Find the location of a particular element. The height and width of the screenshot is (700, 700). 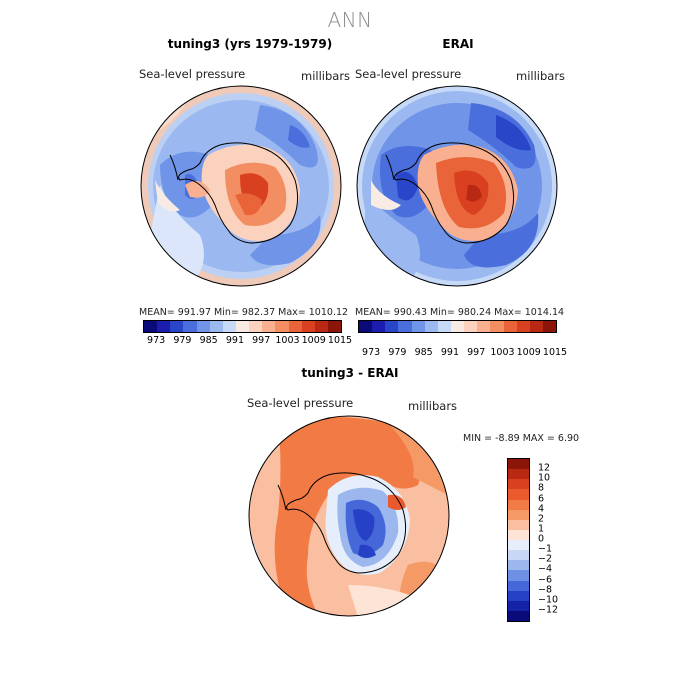

panel-3-units-label: millibars is located at coordinates (433, 406).